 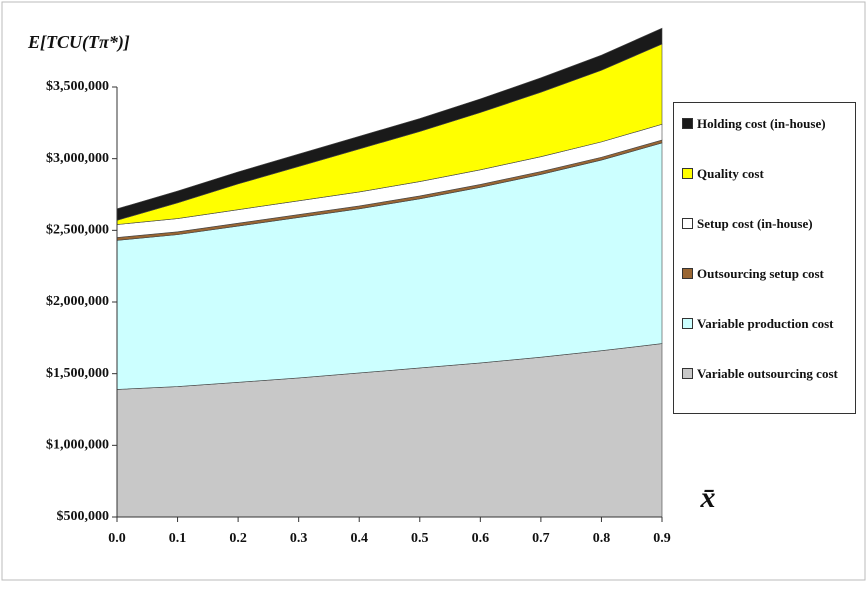 I want to click on legend-label: Variable production cost, so click(x=765, y=323).